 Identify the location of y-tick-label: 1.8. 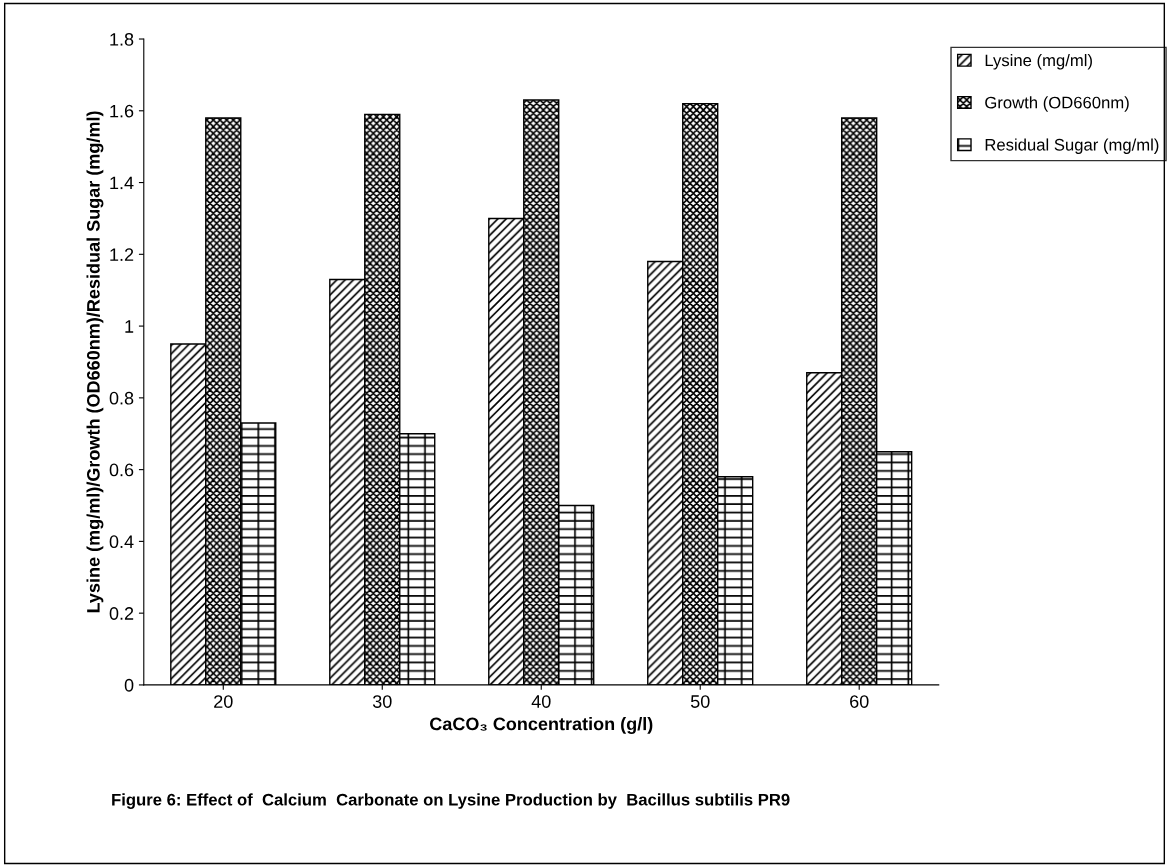
(122, 39).